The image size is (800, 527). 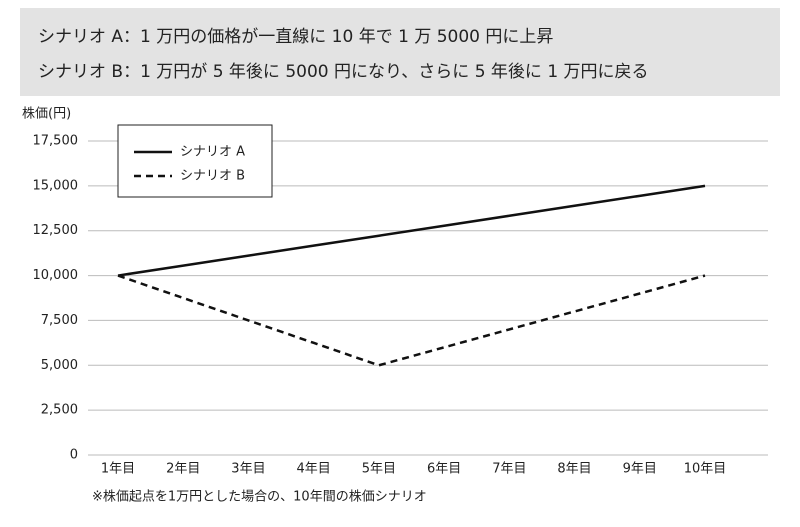 I want to click on x-tick-label: 8年目, so click(x=574, y=469).